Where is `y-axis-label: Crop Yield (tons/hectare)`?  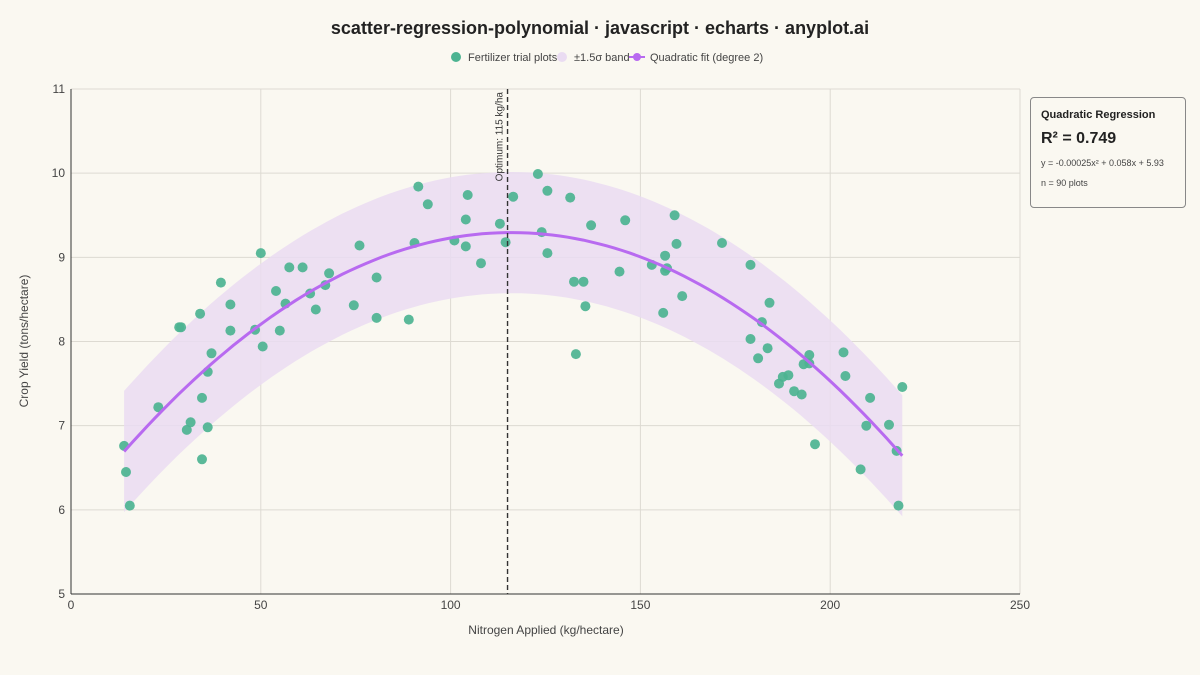
y-axis-label: Crop Yield (tons/hectare) is located at coordinates (24, 341).